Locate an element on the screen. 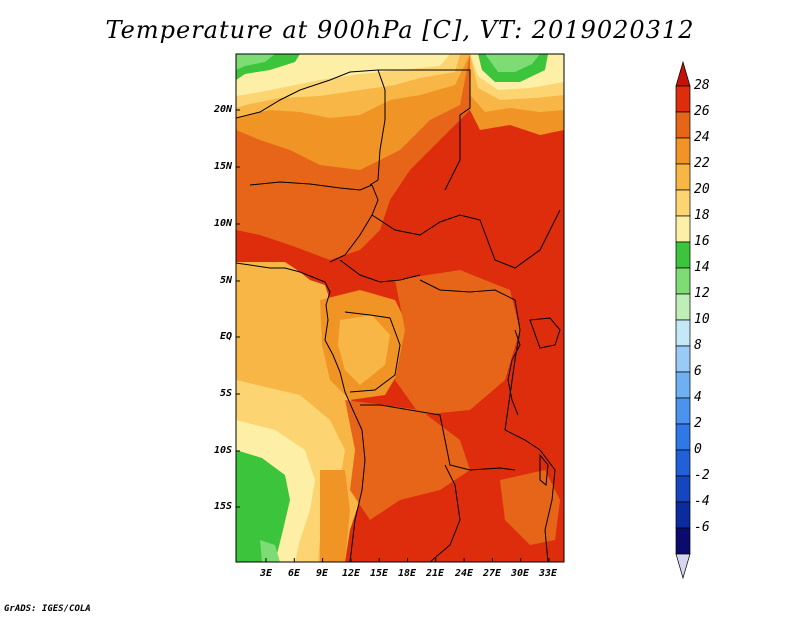 The height and width of the screenshot is (618, 800). colorbar is located at coordinates (683, 320).